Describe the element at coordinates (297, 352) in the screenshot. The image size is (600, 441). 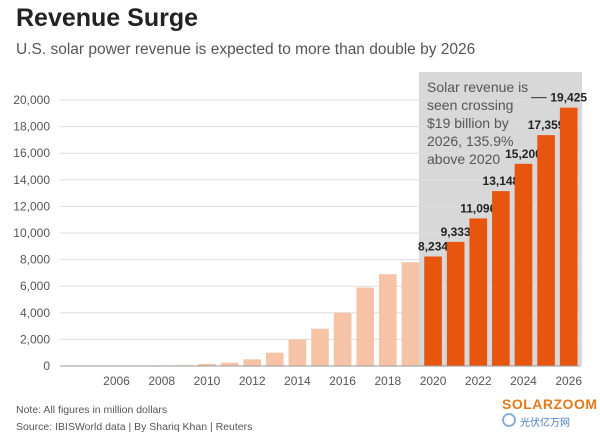
I see `bar-2014` at that location.